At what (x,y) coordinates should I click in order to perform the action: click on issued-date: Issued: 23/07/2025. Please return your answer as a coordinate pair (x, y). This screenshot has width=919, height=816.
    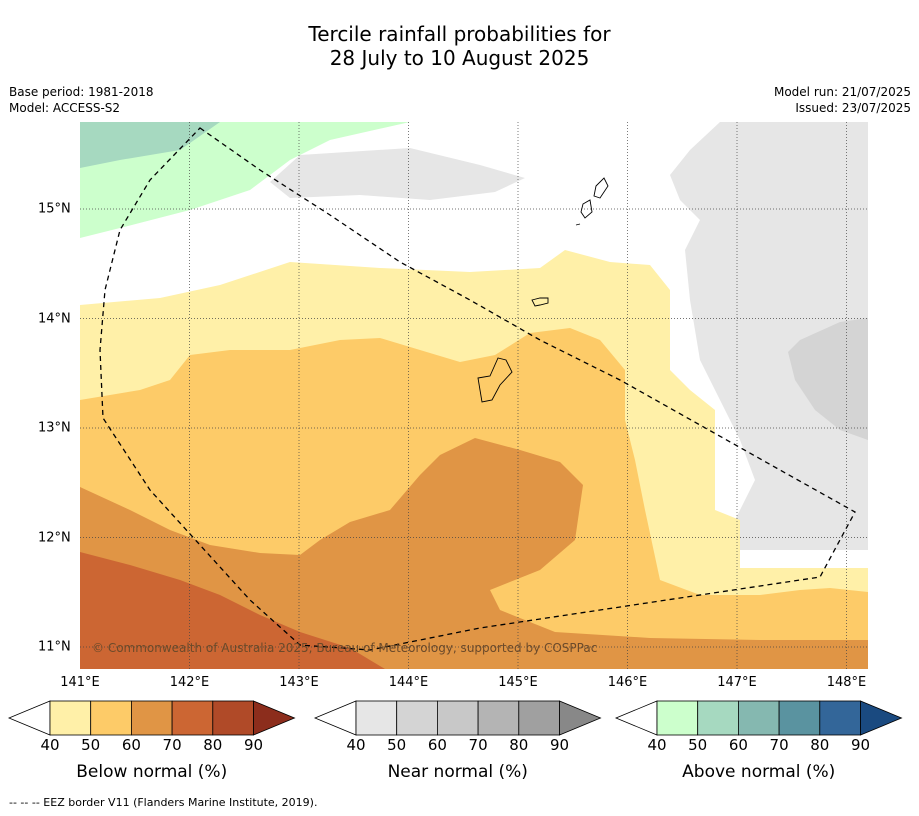
    Looking at the image, I should click on (853, 108).